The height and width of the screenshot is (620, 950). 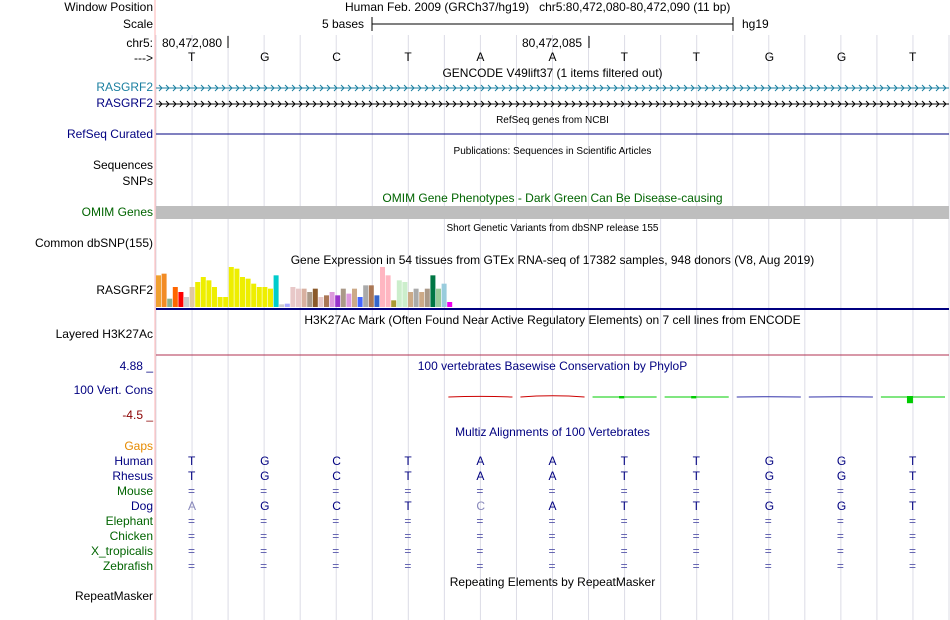 I want to click on h3k27ac-label: Layered H3K27Ac, so click(x=104, y=334).